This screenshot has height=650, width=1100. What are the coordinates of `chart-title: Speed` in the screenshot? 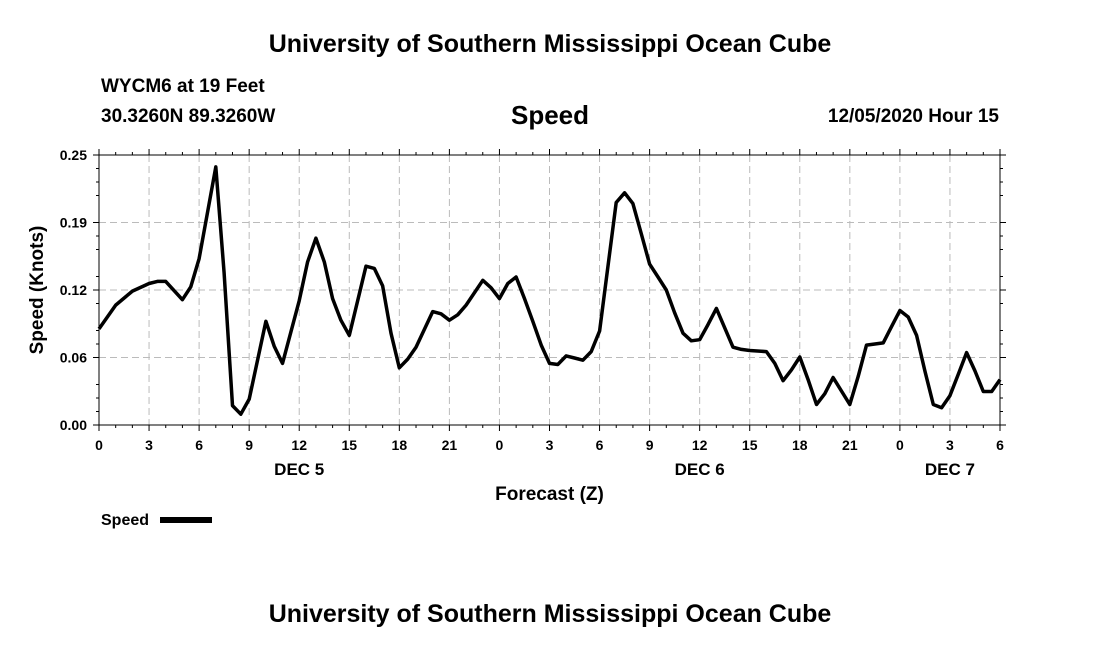 It's located at (550, 115).